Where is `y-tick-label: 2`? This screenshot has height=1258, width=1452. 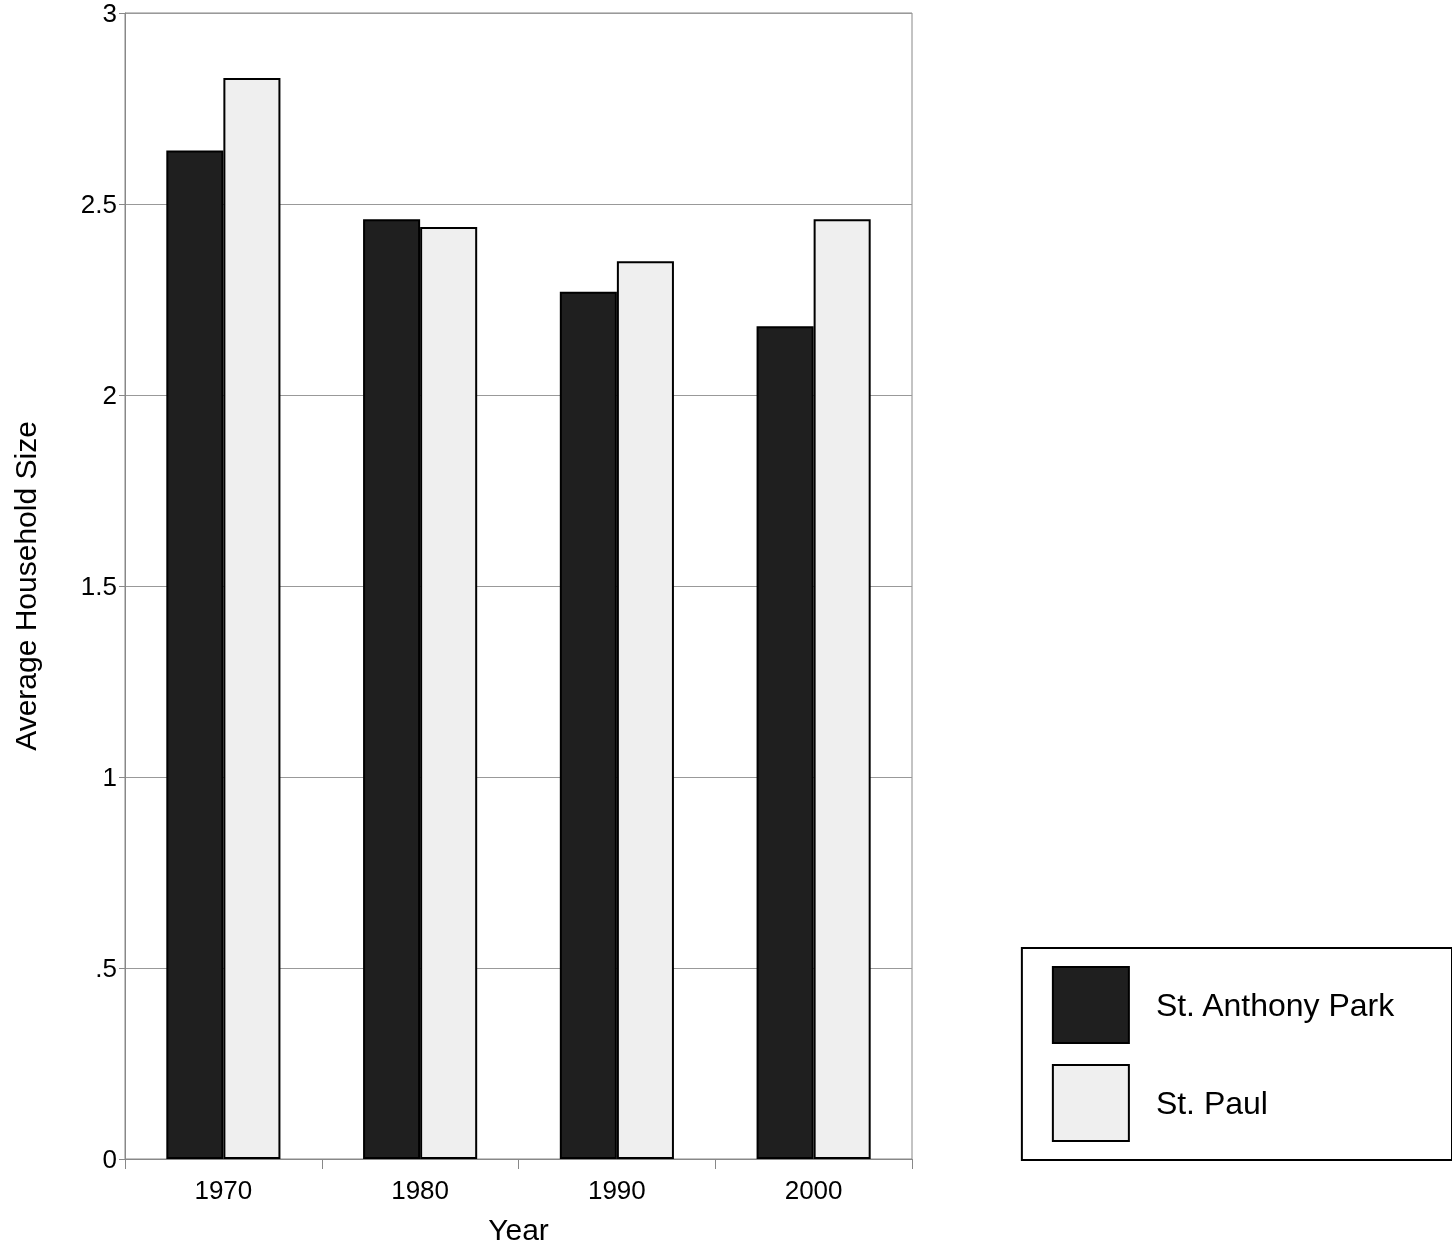
y-tick-label: 2 is located at coordinates (109, 395).